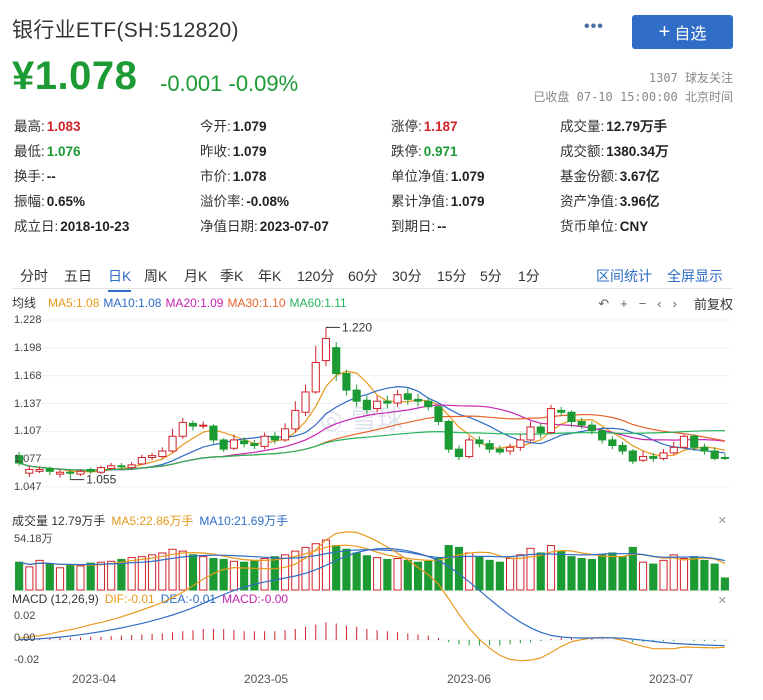 The height and width of the screenshot is (700, 763). What do you see at coordinates (713, 304) in the screenshot?
I see `adjust-mode-button: 前复权` at bounding box center [713, 304].